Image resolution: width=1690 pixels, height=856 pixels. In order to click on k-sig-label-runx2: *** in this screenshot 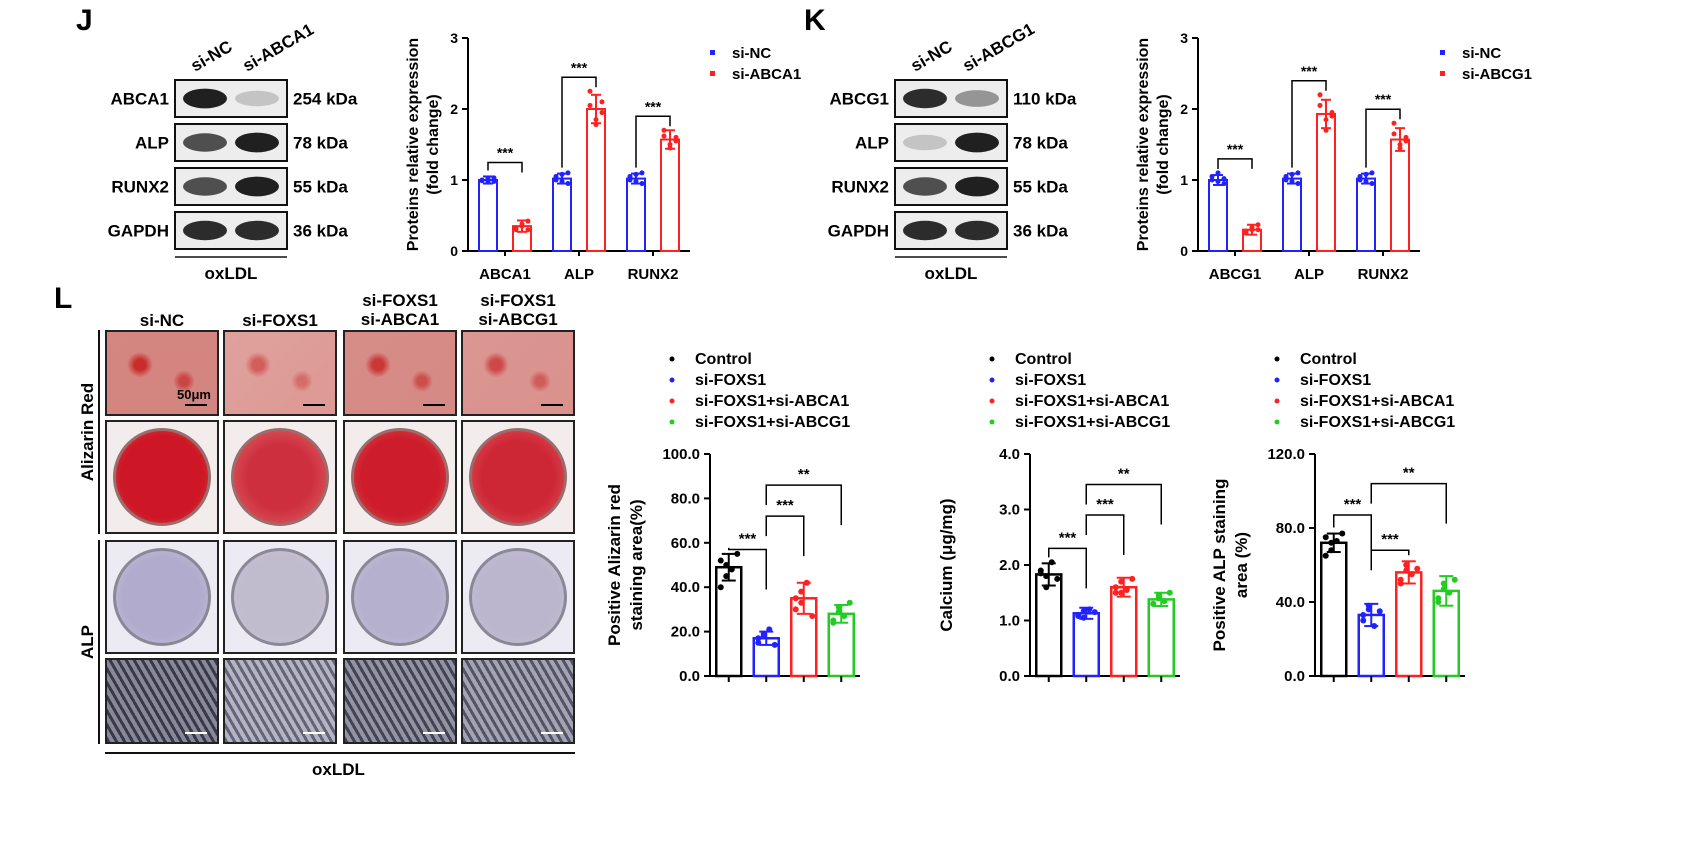, I will do `click(1383, 99)`.